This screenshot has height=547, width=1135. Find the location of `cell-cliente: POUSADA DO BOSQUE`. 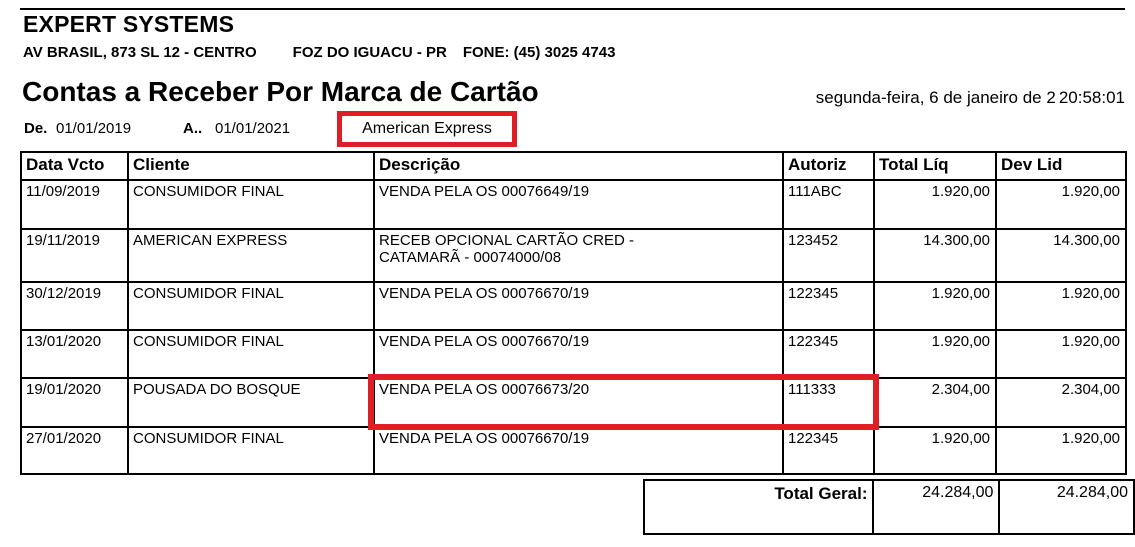

cell-cliente: POUSADA DO BOSQUE is located at coordinates (251, 402).